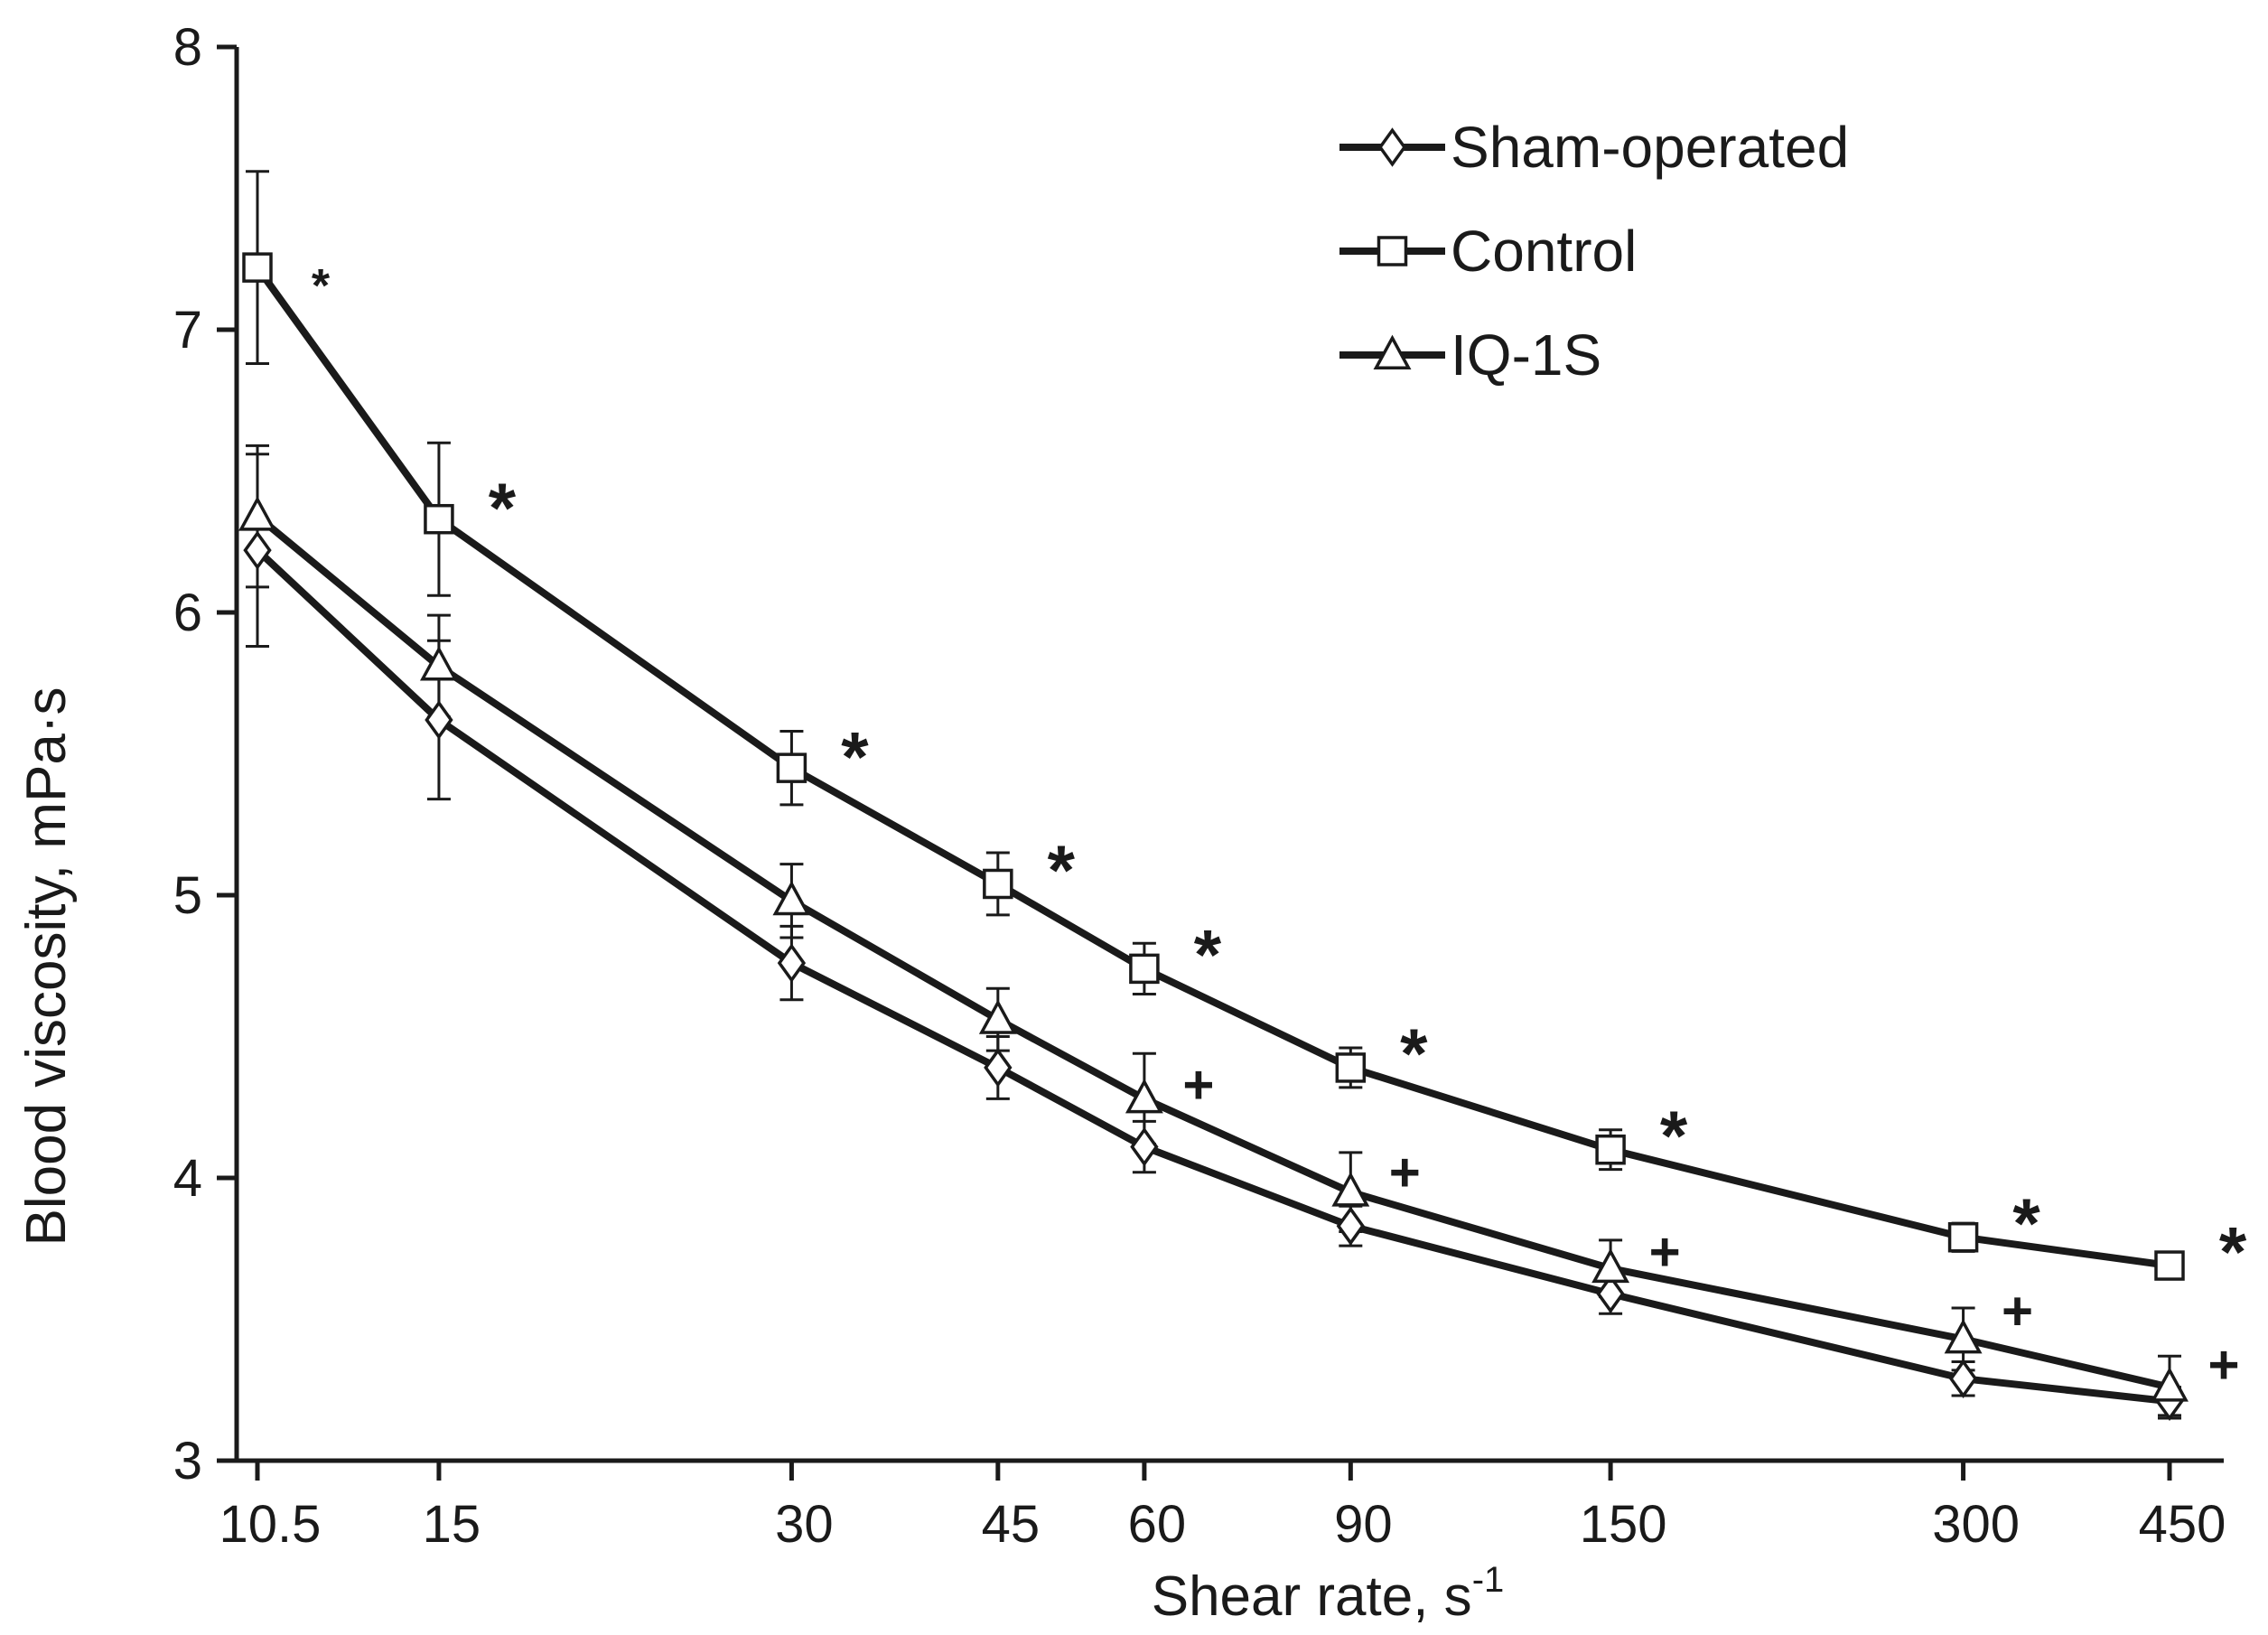 This screenshot has height=1635, width=2268. What do you see at coordinates (1976, 1525) in the screenshot?
I see `x-tick-label: 300` at bounding box center [1976, 1525].